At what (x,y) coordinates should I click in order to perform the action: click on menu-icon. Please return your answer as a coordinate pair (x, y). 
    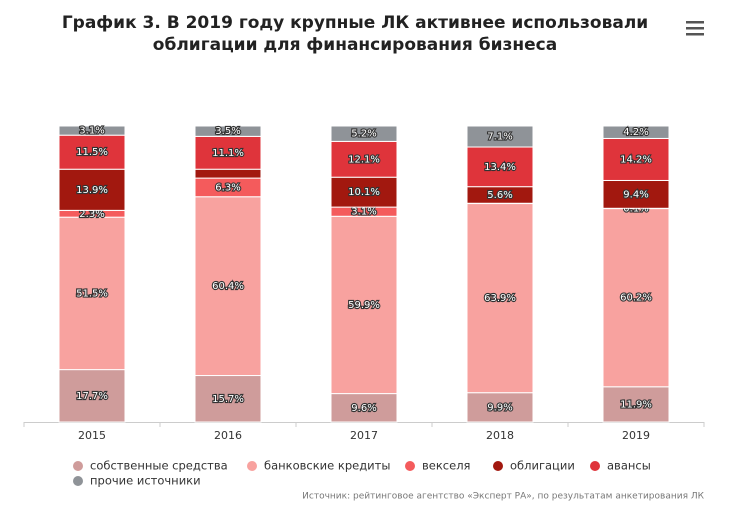
    Looking at the image, I should click on (695, 28).